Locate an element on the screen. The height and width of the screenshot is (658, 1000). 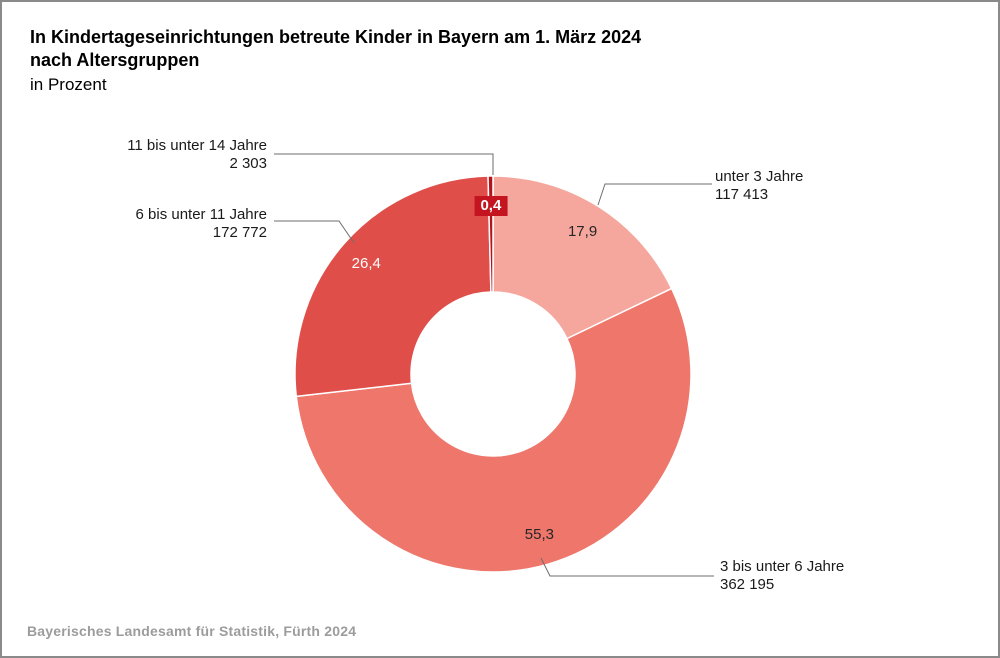
callout-6-bis-11: 6 bis unter 11 Jahre 172 772 is located at coordinates (177, 223).